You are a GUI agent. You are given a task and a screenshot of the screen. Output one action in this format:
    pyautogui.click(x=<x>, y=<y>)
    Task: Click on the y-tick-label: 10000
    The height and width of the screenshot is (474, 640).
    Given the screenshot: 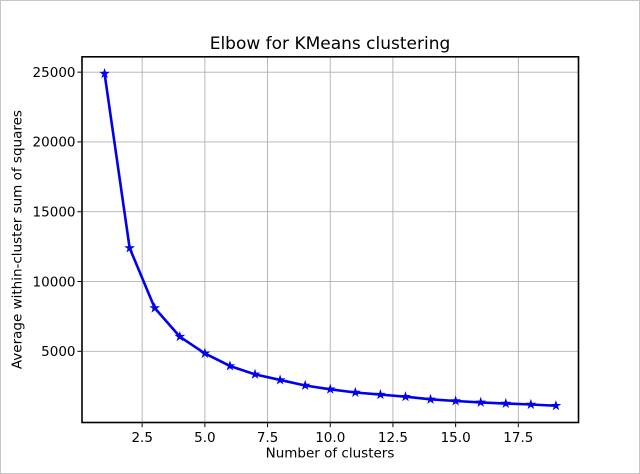 What is the action you would take?
    pyautogui.click(x=54, y=282)
    